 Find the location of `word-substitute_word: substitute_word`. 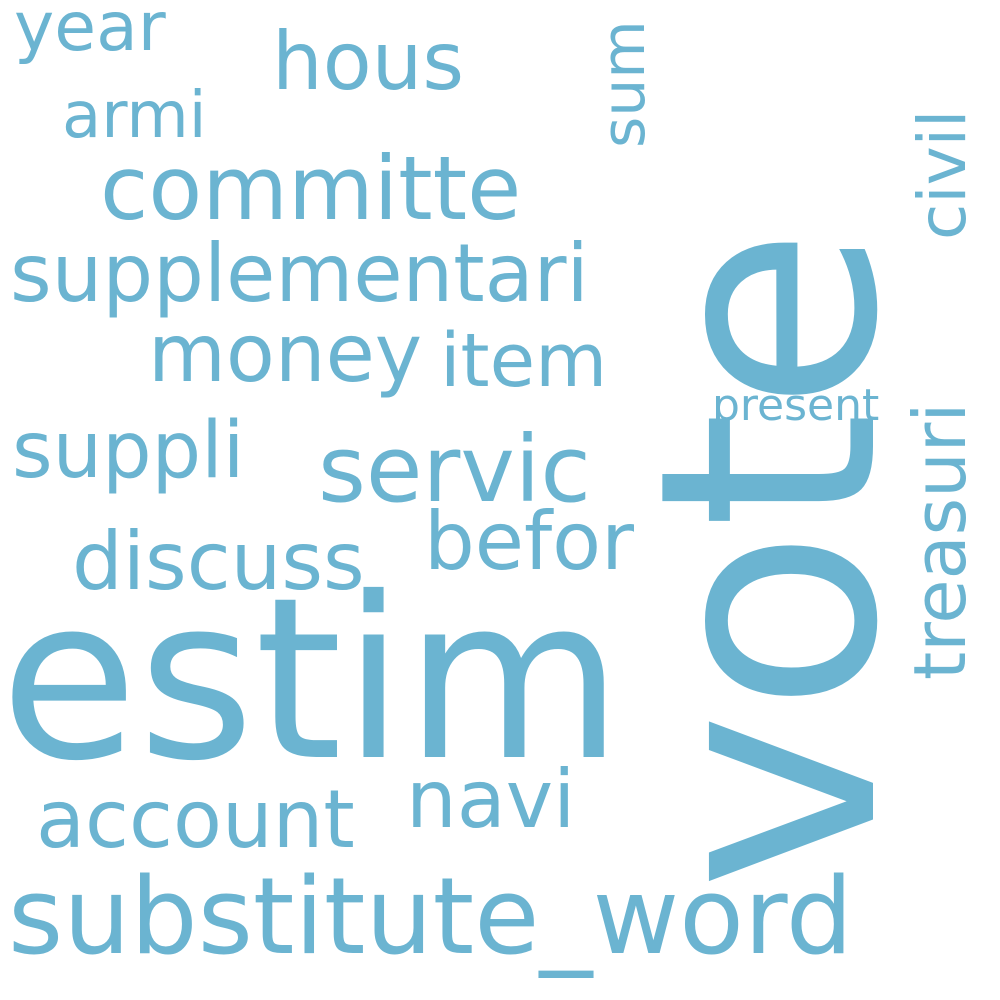

word-substitute_word: substitute_word is located at coordinates (430, 916).